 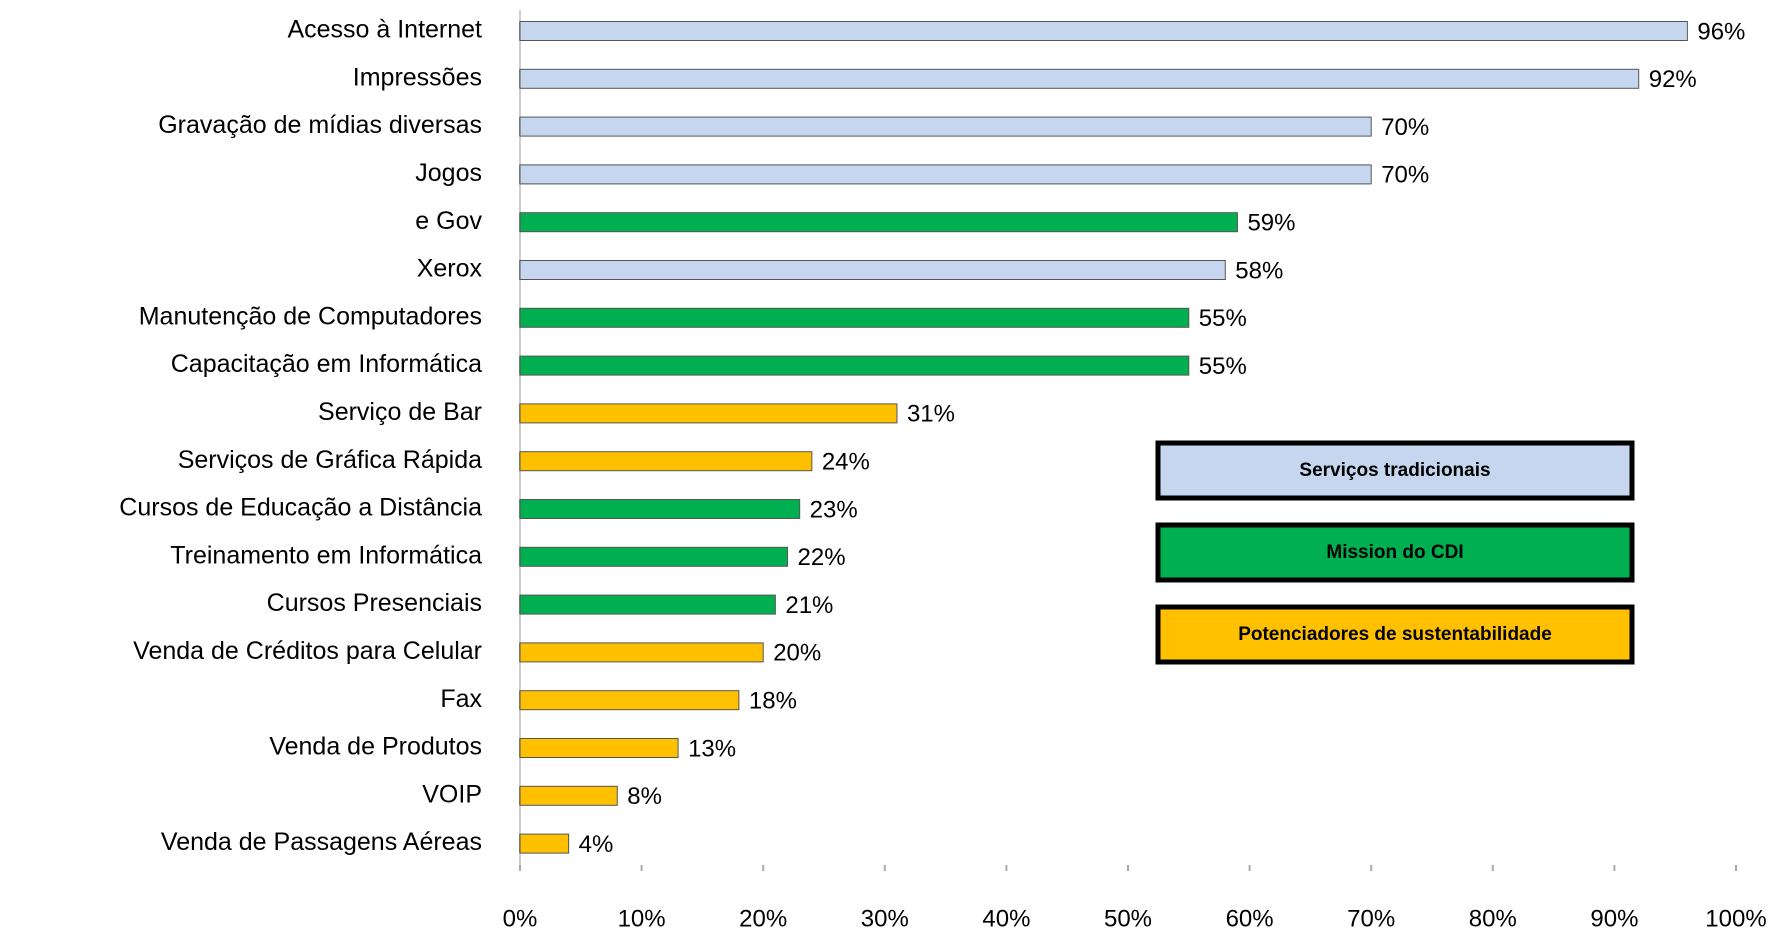 I want to click on y-tick-label: e Gov, so click(x=448, y=221).